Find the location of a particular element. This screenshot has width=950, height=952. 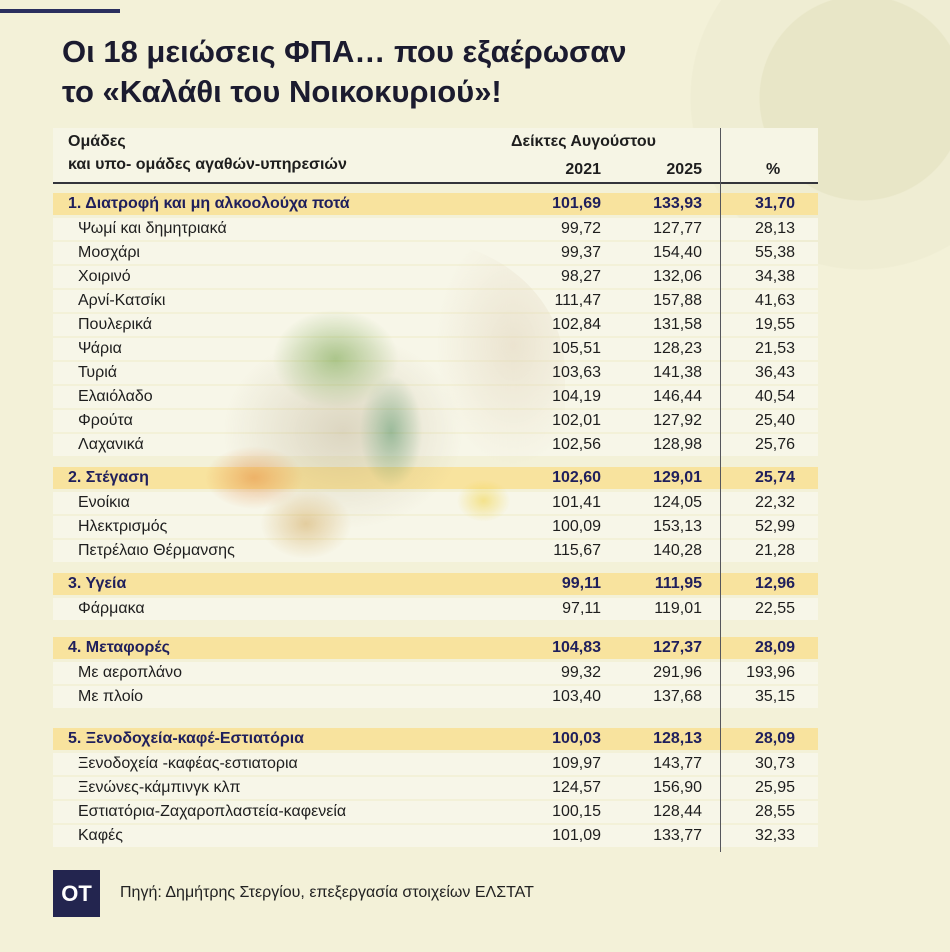

value-change-pct: 35,15 is located at coordinates (774, 696).